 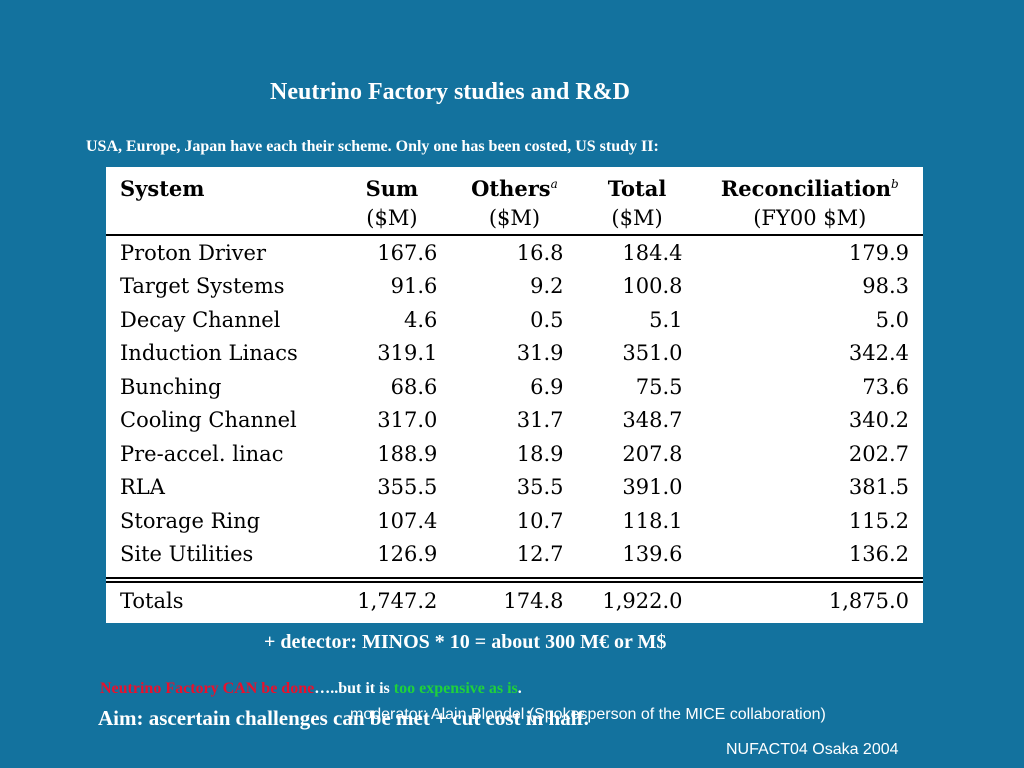 What do you see at coordinates (540, 353) in the screenshot?
I see `row-value: 31.9` at bounding box center [540, 353].